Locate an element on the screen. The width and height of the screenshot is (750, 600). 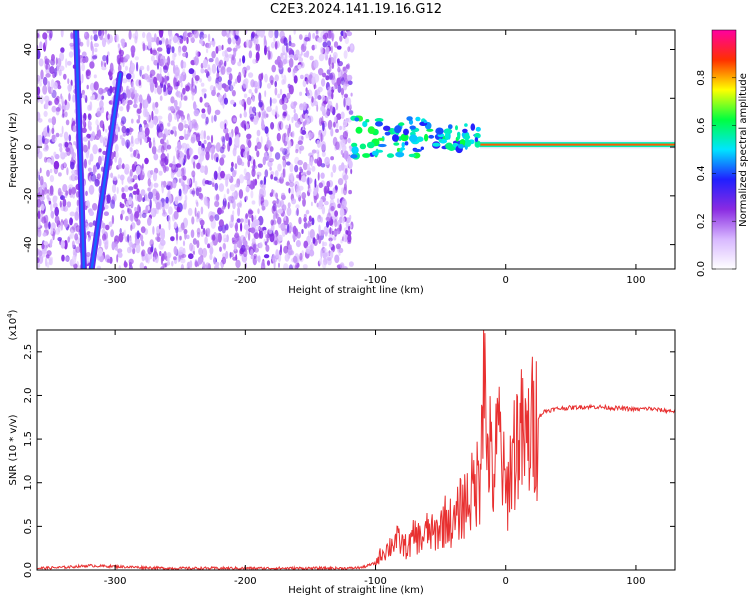
x-tick-label: 0 is located at coordinates (506, 581).